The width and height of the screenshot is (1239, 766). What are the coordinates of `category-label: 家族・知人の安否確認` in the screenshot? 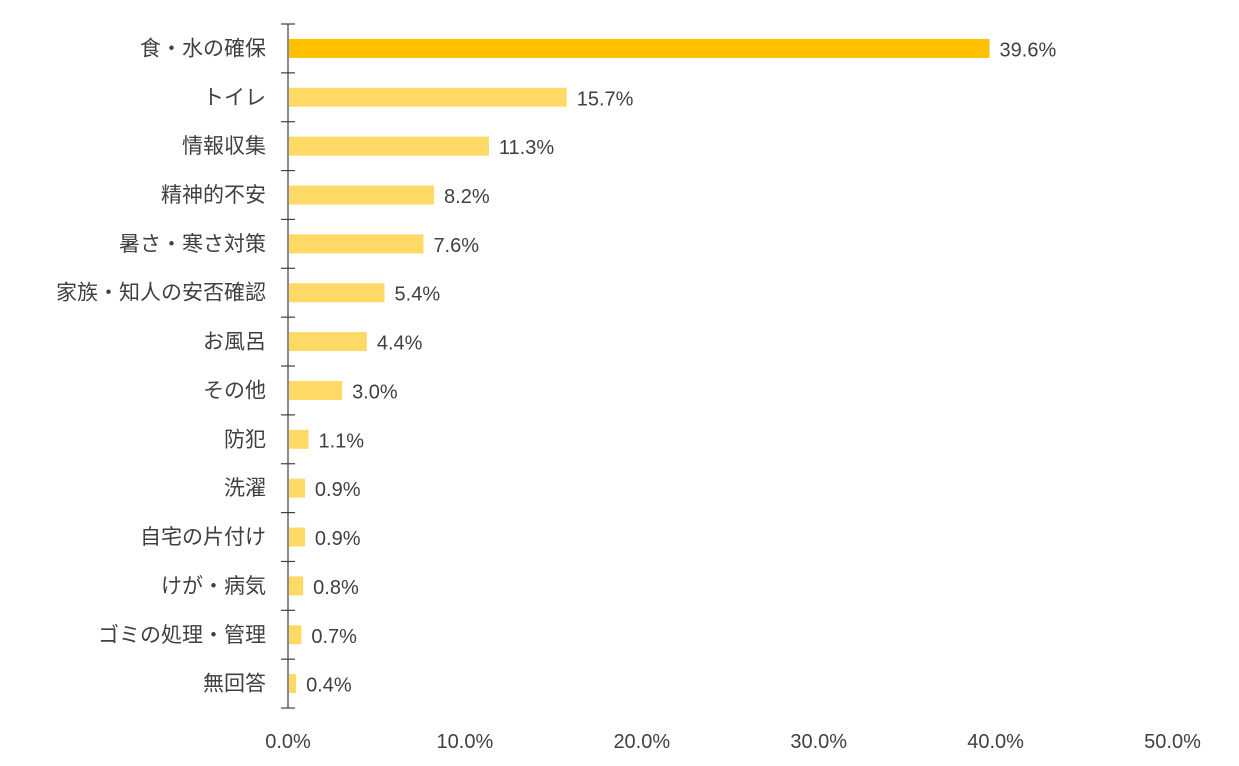 It's located at (161, 293).